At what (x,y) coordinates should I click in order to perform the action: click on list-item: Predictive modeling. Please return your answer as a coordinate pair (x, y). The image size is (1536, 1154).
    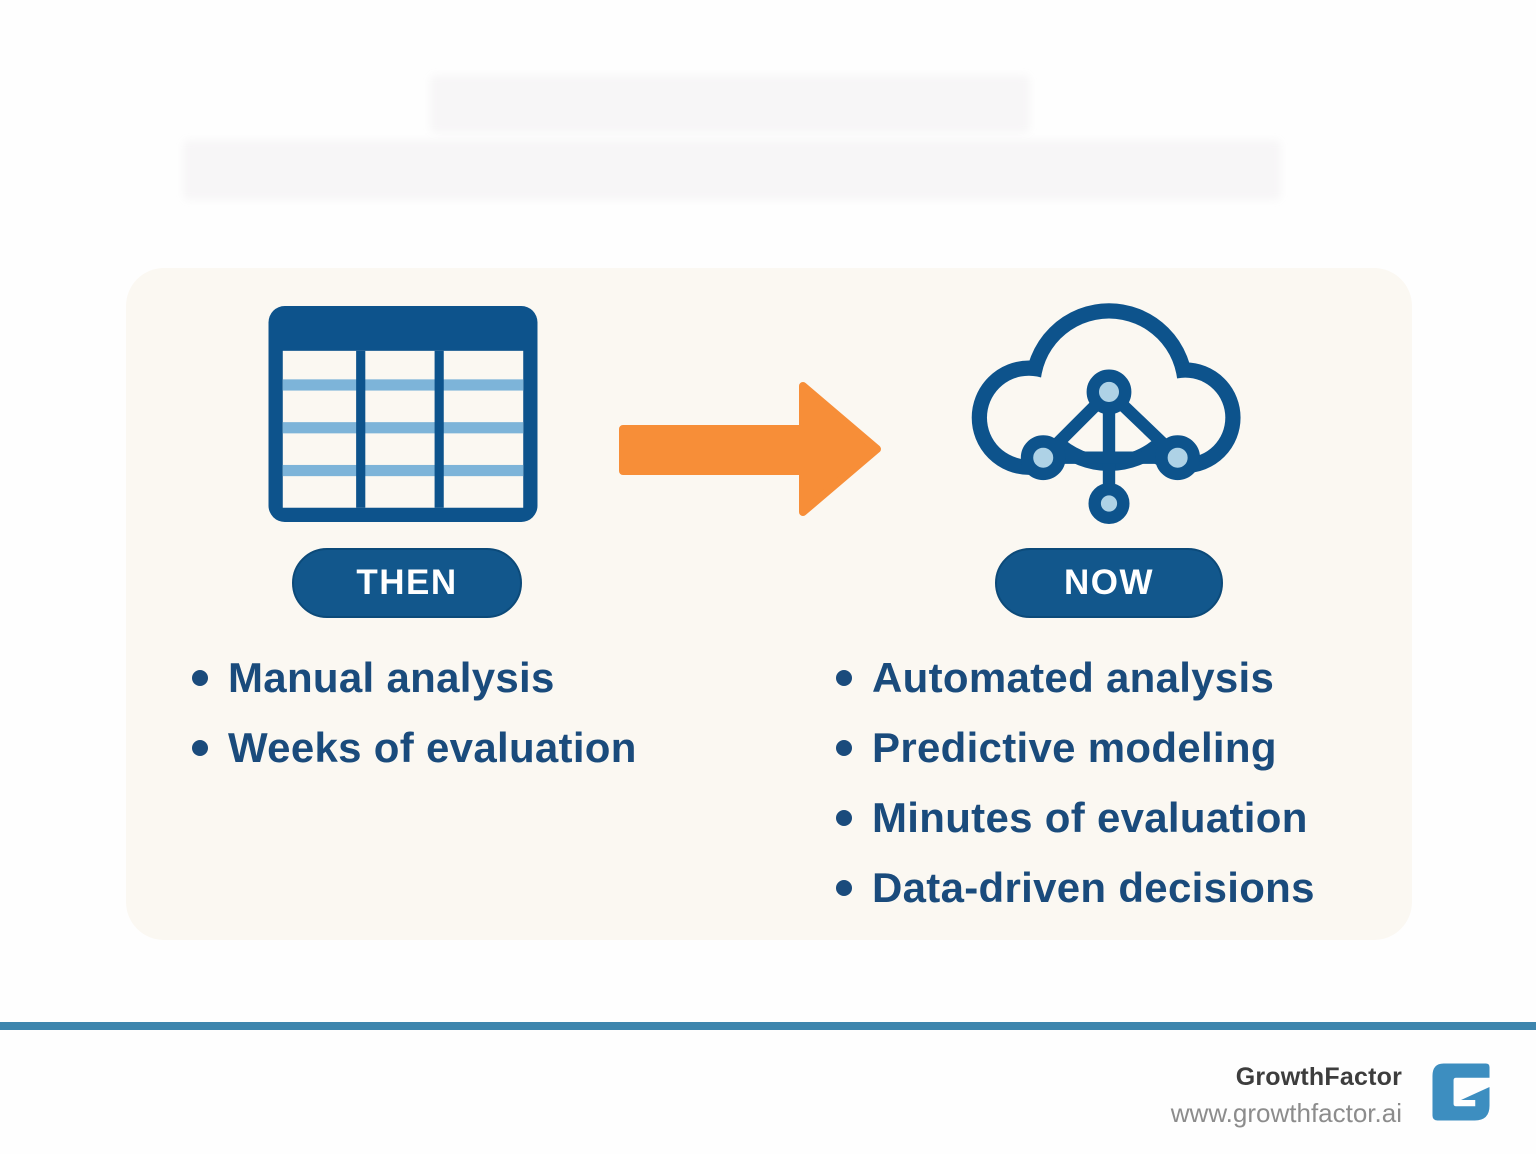
    Looking at the image, I should click on (1075, 748).